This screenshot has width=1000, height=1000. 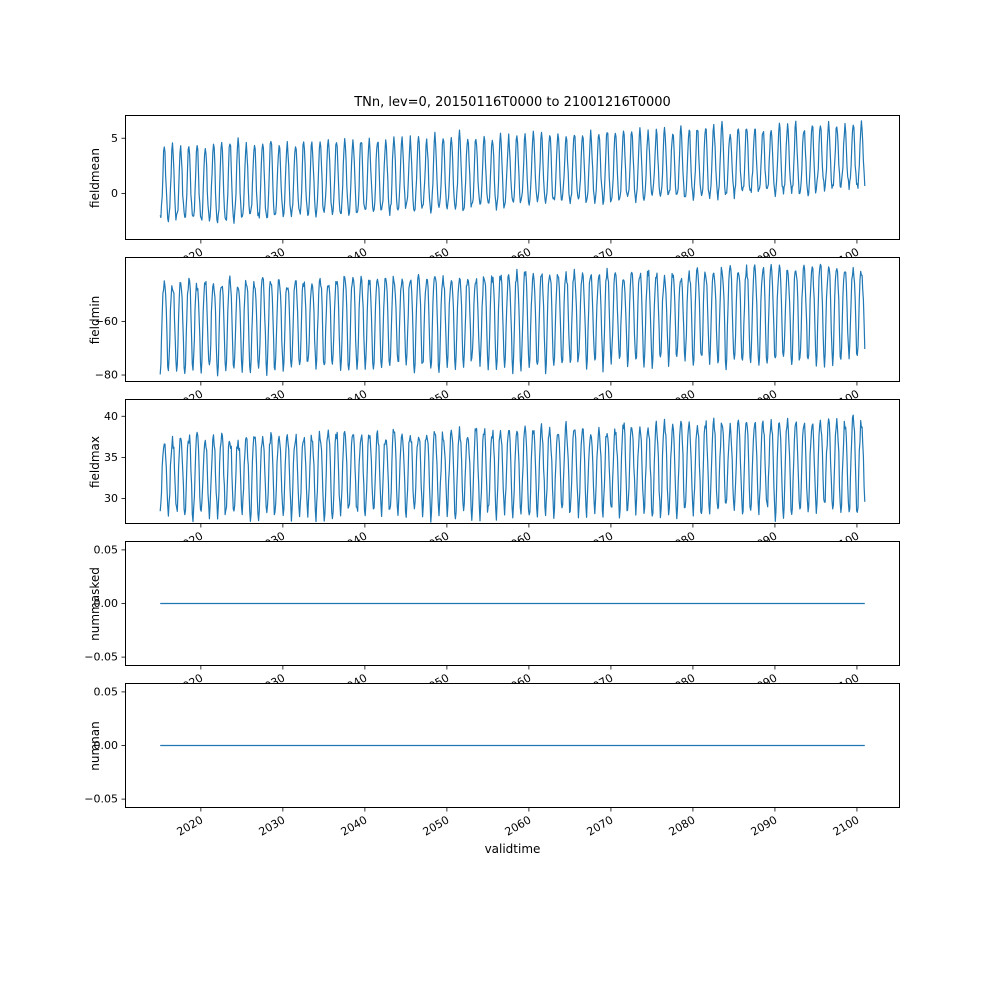 What do you see at coordinates (846, 825) in the screenshot?
I see `x-tick-label: 2100` at bounding box center [846, 825].